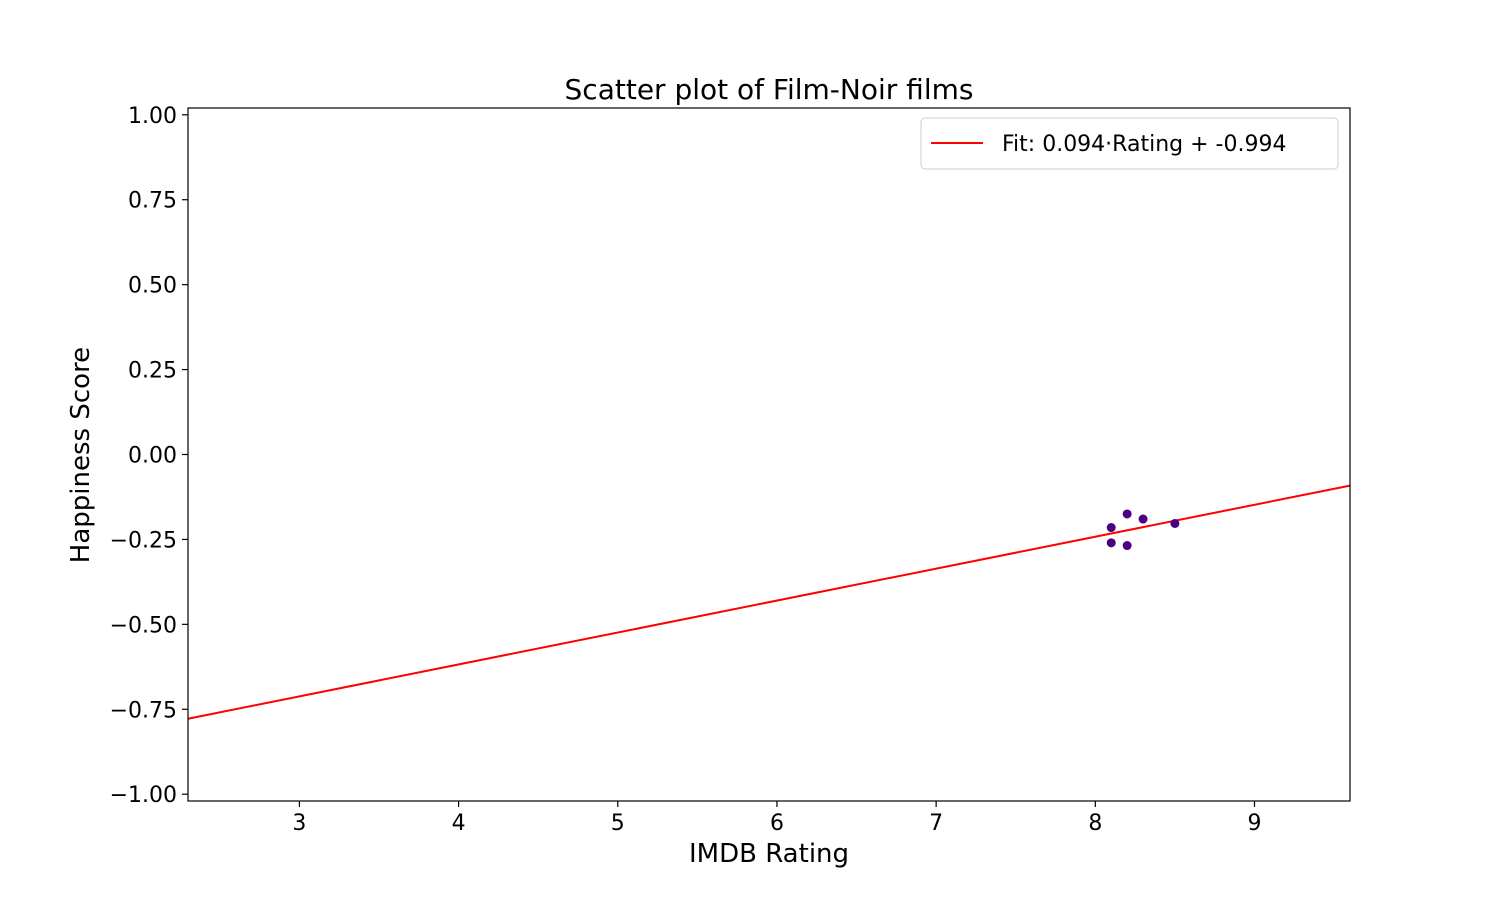 This screenshot has width=1500, height=900. I want to click on y-tick-label: −0.50, so click(143, 625).